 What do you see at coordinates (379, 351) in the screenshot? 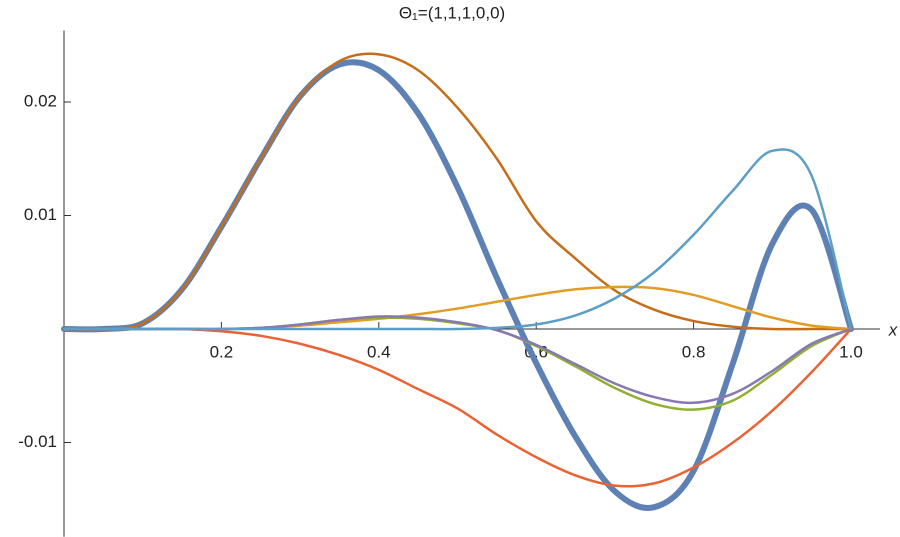
I see `x-tick-label: 0.4` at bounding box center [379, 351].